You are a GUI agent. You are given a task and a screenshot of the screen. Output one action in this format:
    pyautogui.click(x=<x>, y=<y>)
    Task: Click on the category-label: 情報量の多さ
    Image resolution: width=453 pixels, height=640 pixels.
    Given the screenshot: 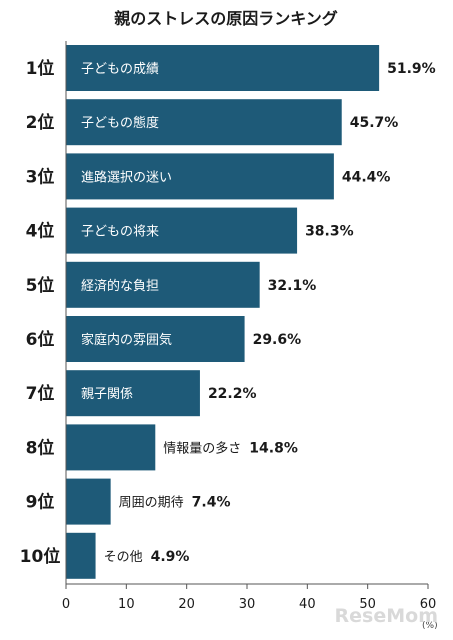 What is the action you would take?
    pyautogui.click(x=202, y=448)
    